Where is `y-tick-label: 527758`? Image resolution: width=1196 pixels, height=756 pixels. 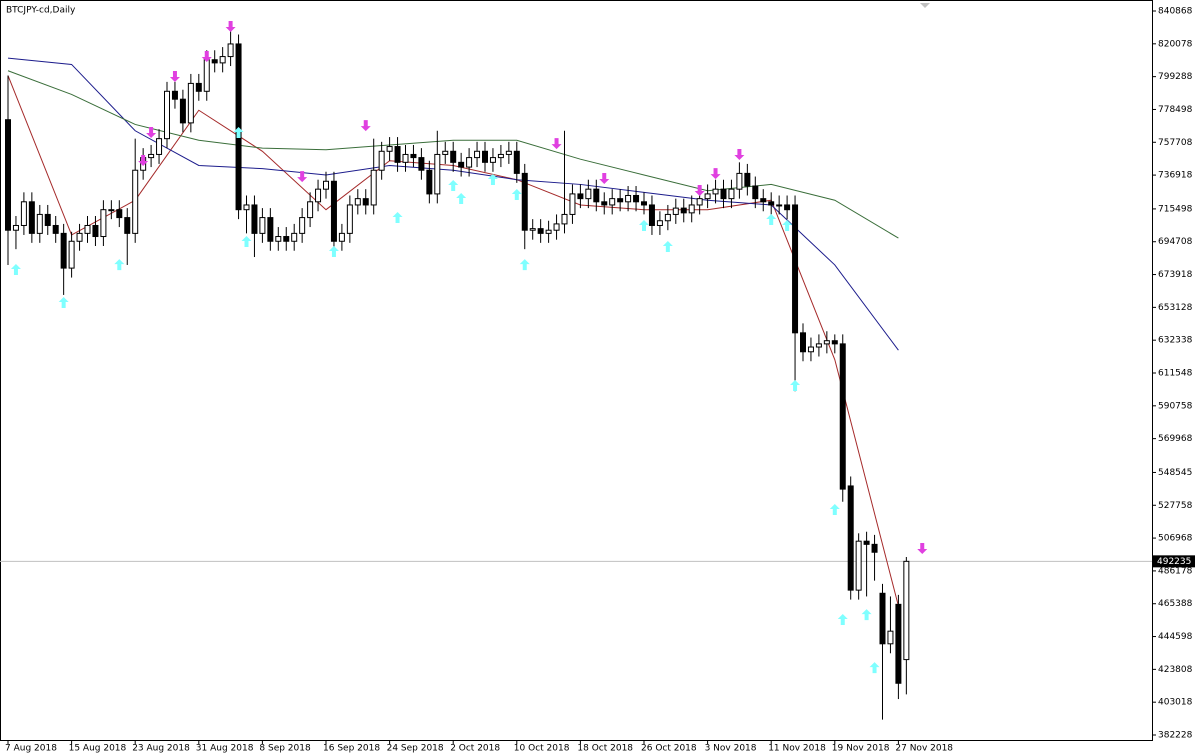 y-tick-label: 527758 is located at coordinates (1175, 506).